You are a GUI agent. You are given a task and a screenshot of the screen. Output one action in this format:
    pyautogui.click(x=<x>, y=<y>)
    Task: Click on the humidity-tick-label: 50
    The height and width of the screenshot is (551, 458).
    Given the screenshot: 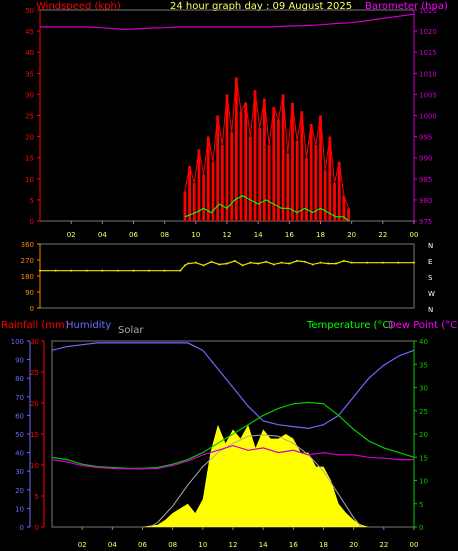 What is the action you would take?
    pyautogui.click(x=19, y=435)
    